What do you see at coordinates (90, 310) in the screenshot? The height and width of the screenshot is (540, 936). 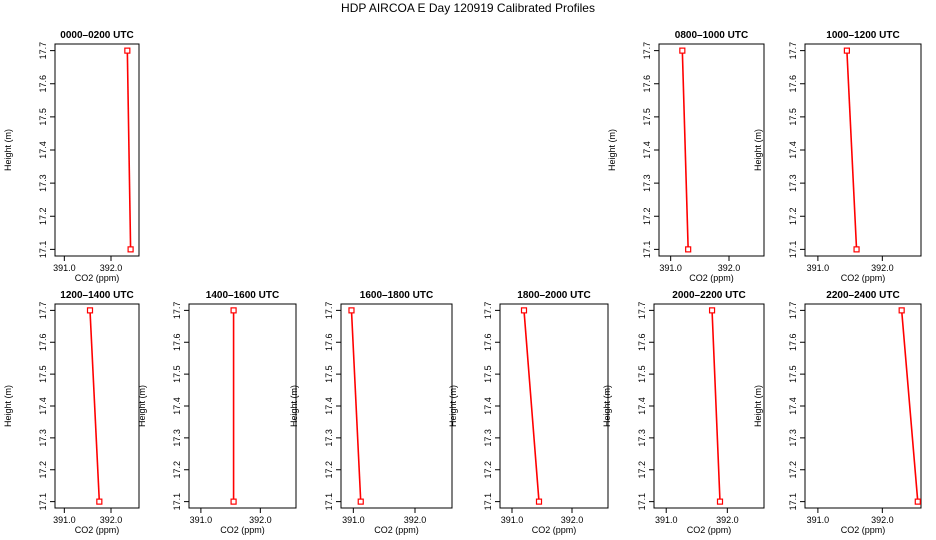 I see `panel-3-point` at bounding box center [90, 310].